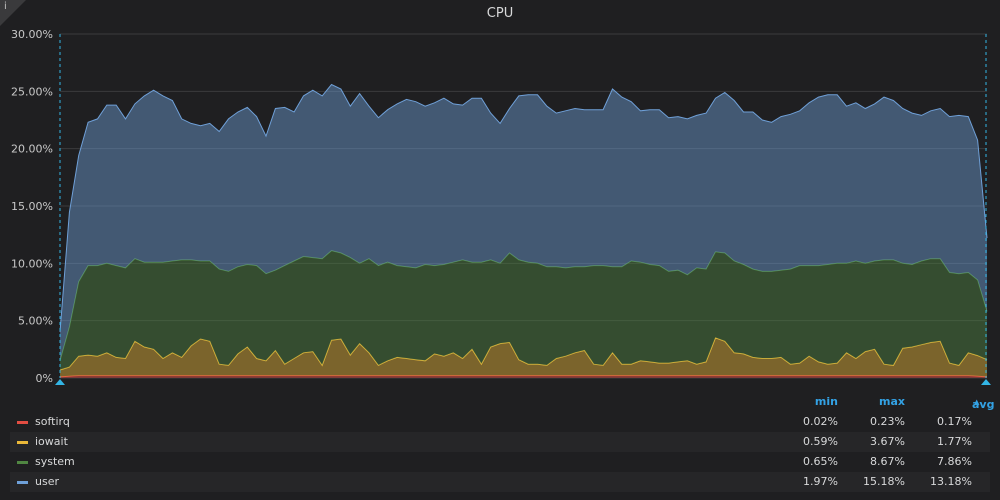 Image resolution: width=1000 pixels, height=500 pixels. Describe the element at coordinates (44, 378) in the screenshot. I see `y-tick-label: 0%` at that location.